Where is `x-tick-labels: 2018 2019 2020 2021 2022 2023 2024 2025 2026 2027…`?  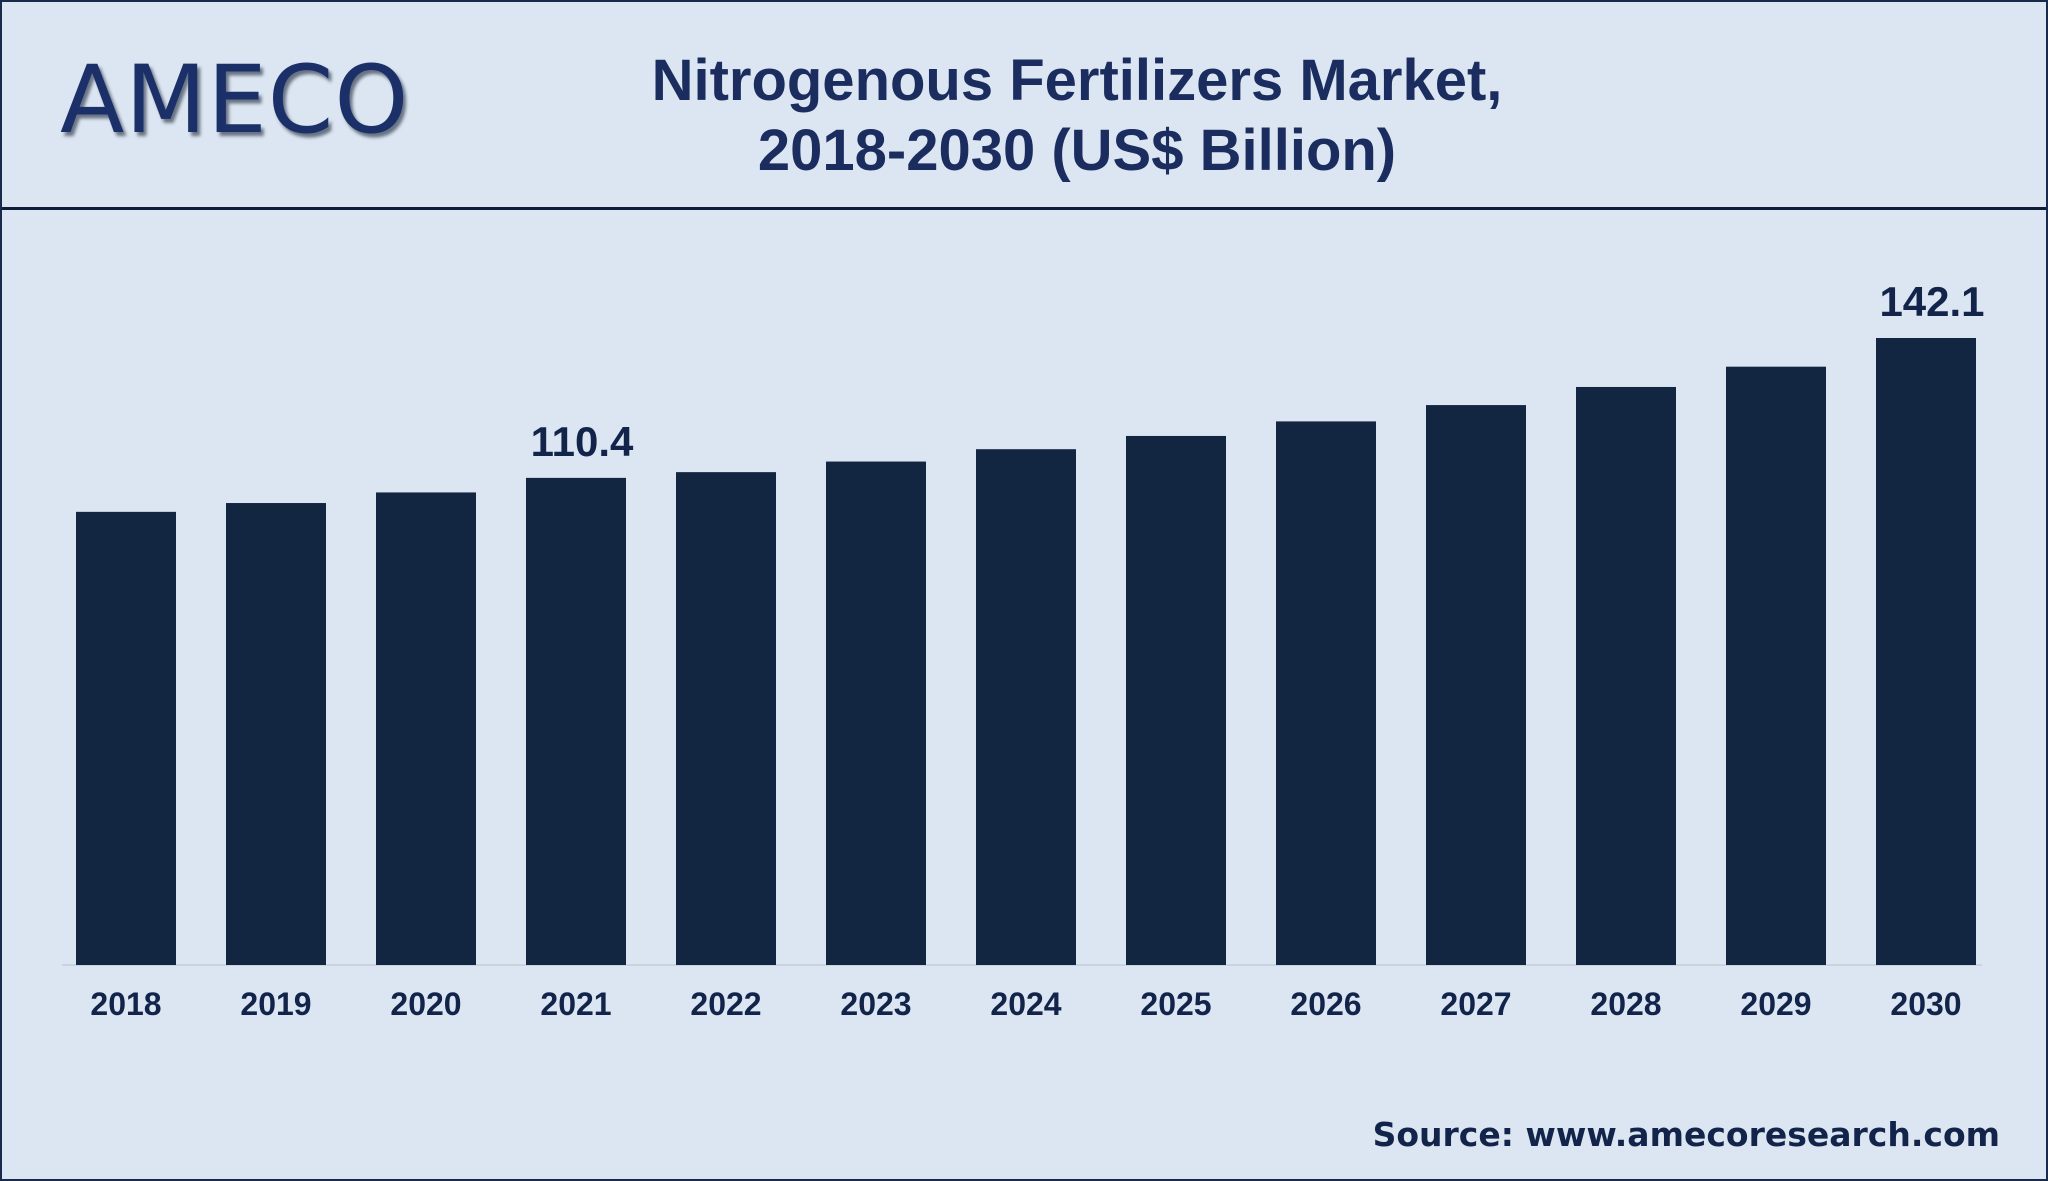
x-tick-labels: 2018 2019 2020 2021 2022 2023 2024 2025 2026 2027… is located at coordinates (1025, 1004).